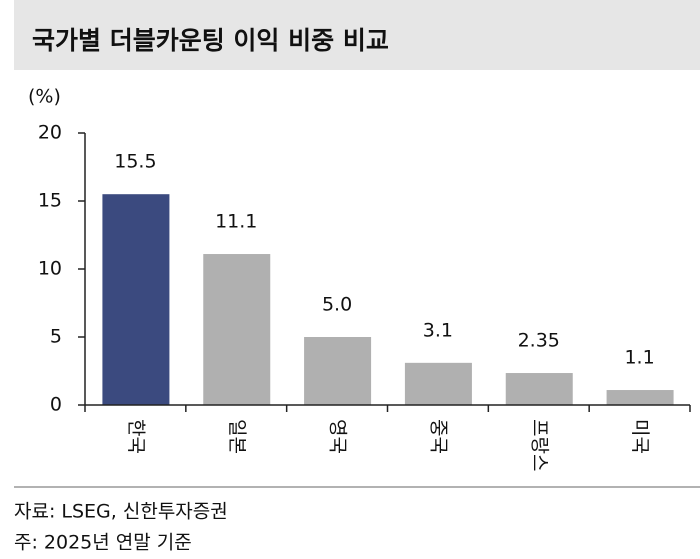 The height and width of the screenshot is (559, 700). Describe the element at coordinates (210, 40) in the screenshot. I see `chart-title: 국가별 더블카운팅 이익 비중 비교` at that location.